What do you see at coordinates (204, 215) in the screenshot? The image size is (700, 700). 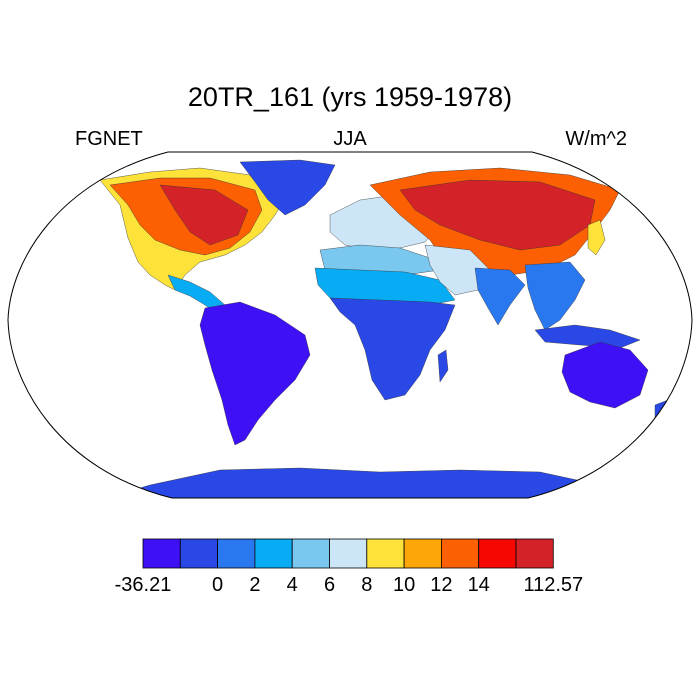 I see `north-america-hot` at bounding box center [204, 215].